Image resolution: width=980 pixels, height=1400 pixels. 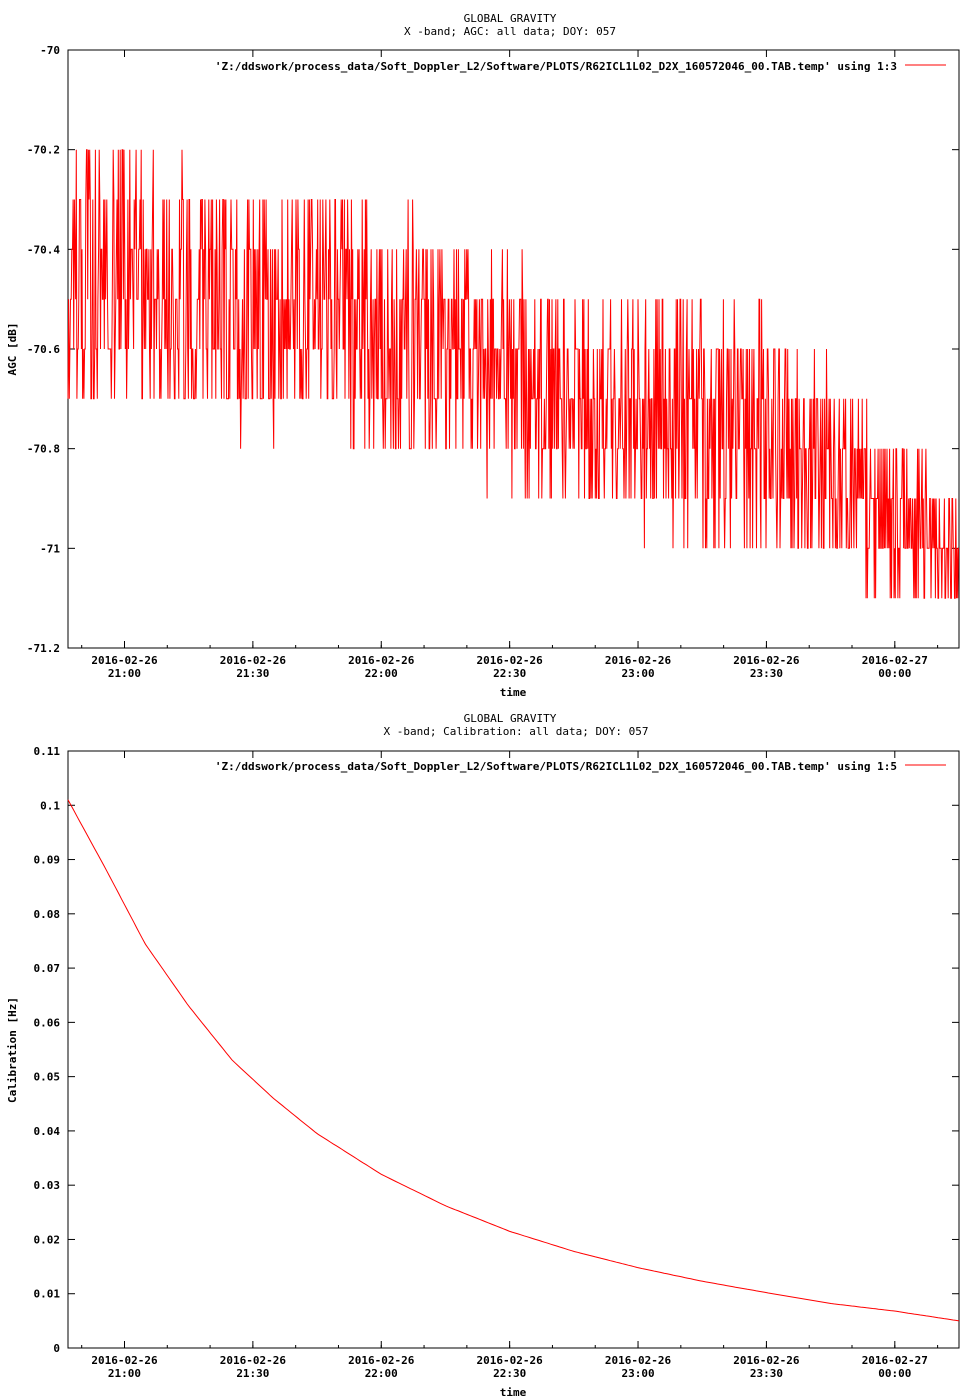 I want to click on calibration-y-tick-label: 0.11, so click(x=47, y=751).